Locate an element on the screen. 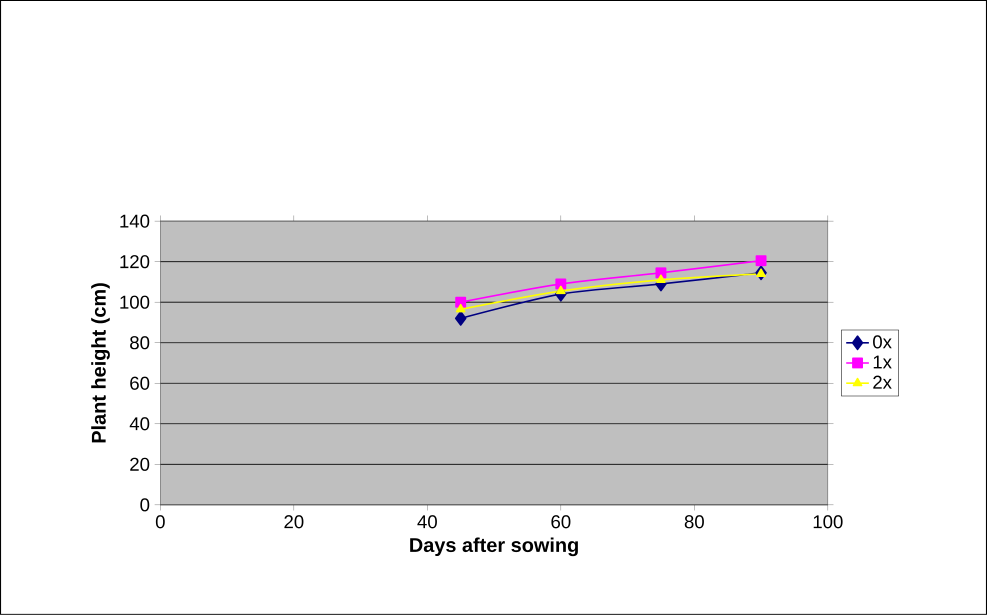 Image resolution: width=987 pixels, height=615 pixels. legend-label: 2x is located at coordinates (882, 382).